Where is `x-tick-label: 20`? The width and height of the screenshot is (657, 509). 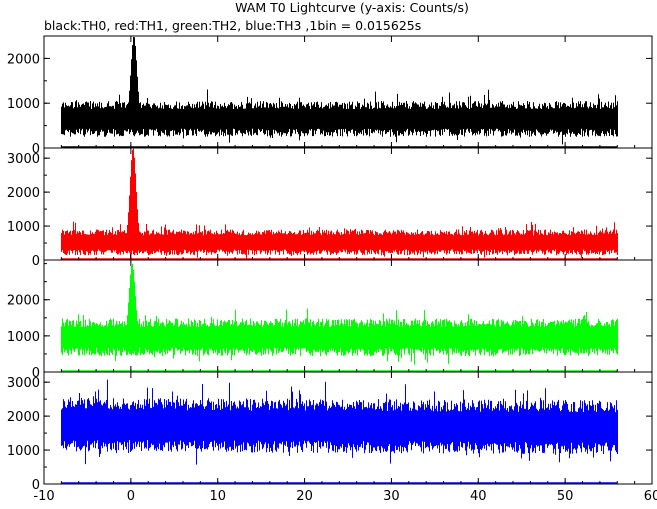 x-tick-label: 20 is located at coordinates (304, 496).